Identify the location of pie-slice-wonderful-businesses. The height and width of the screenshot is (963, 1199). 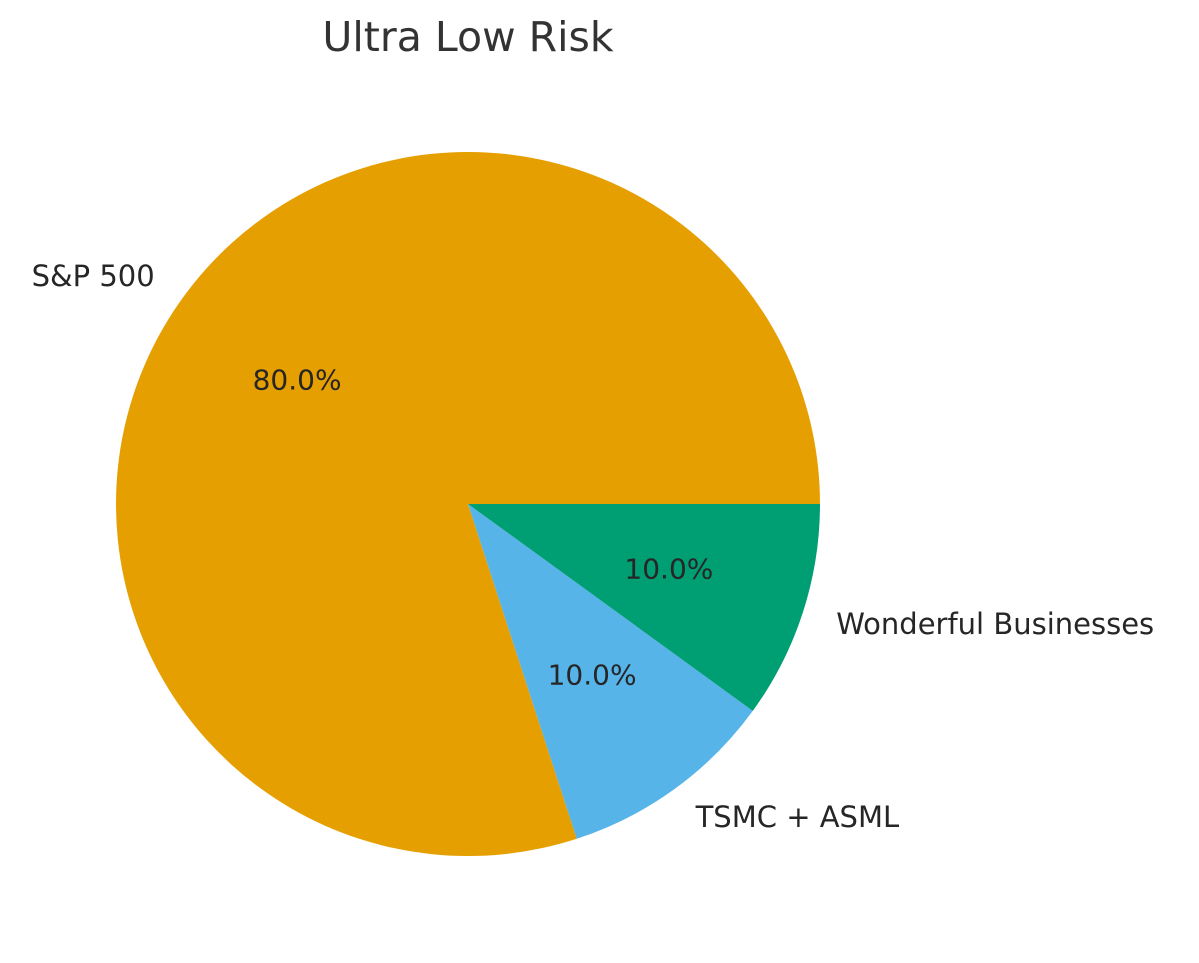
(644, 607).